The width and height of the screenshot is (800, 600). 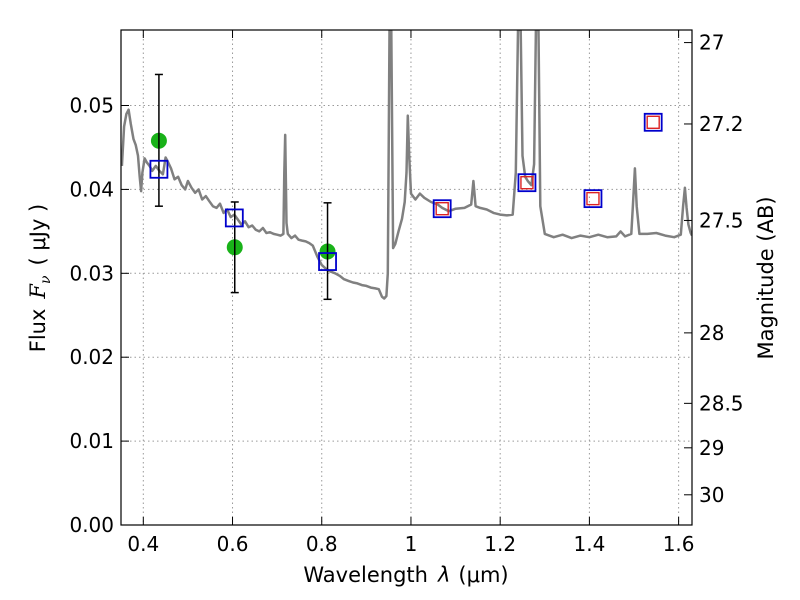 What do you see at coordinates (91, 273) in the screenshot?
I see `y-tick-label: 0.03` at bounding box center [91, 273].